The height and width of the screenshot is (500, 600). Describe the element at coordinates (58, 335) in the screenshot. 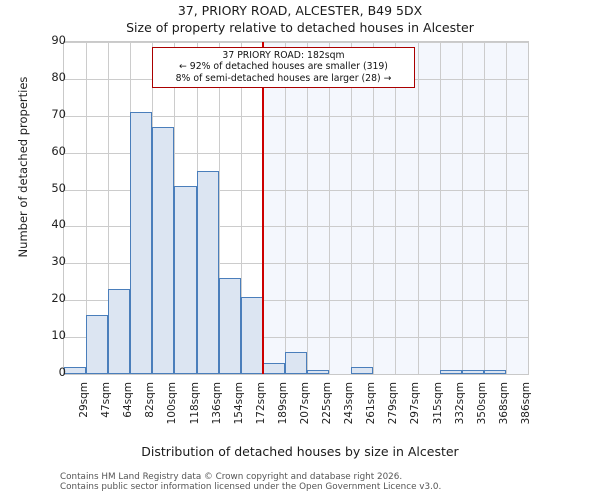

I see `y-tick-10: 10` at that location.